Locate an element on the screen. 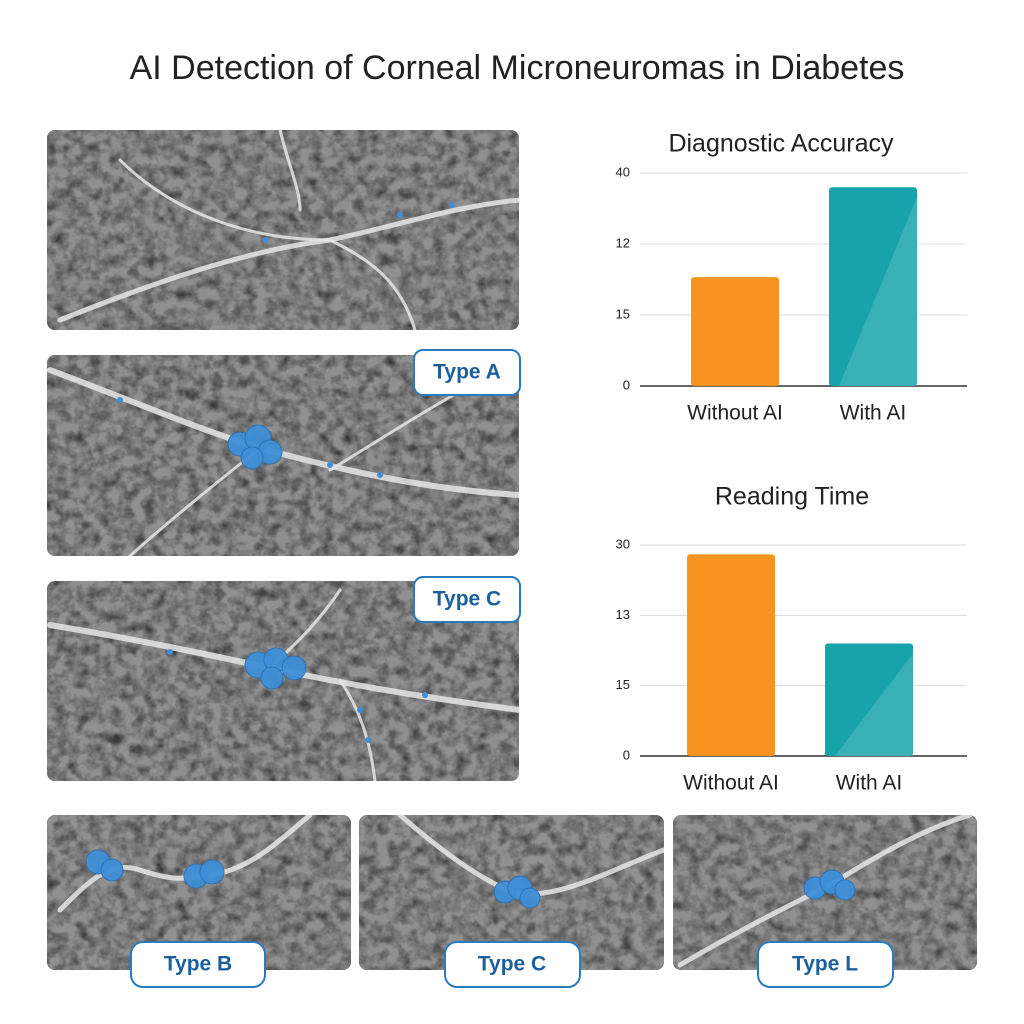  image-label: Type B is located at coordinates (198, 964).